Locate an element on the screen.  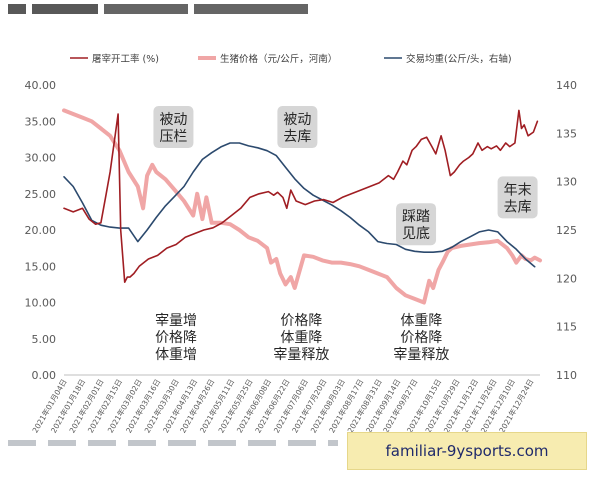
y-right-tick-label: 110 is located at coordinates (566, 375).